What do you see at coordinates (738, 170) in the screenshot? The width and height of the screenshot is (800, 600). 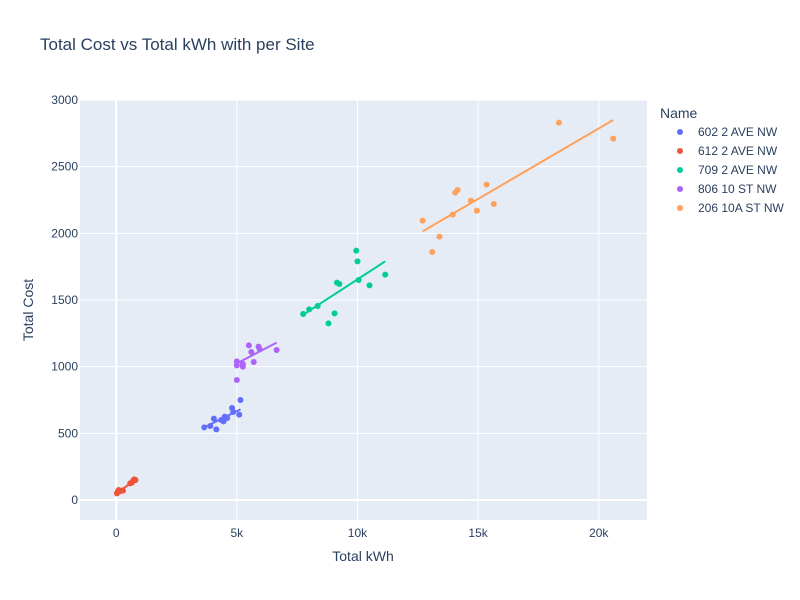 I see `legend-item-label: 709 2 AVE NW` at bounding box center [738, 170].